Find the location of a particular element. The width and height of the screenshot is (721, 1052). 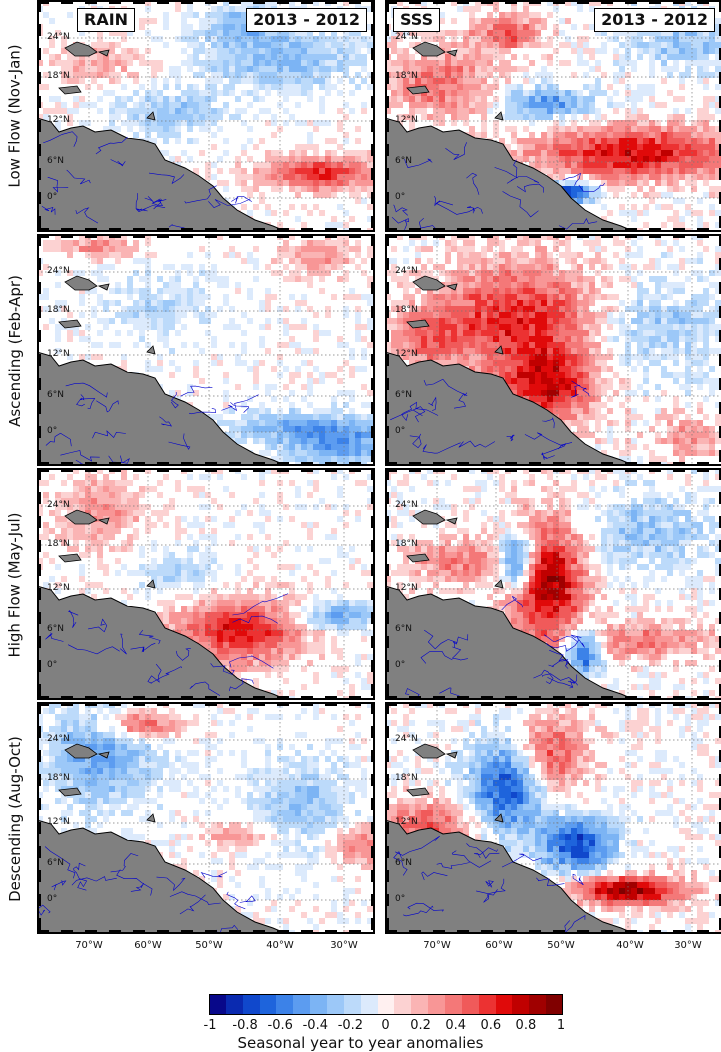

colorbar is located at coordinates (386, 1004).